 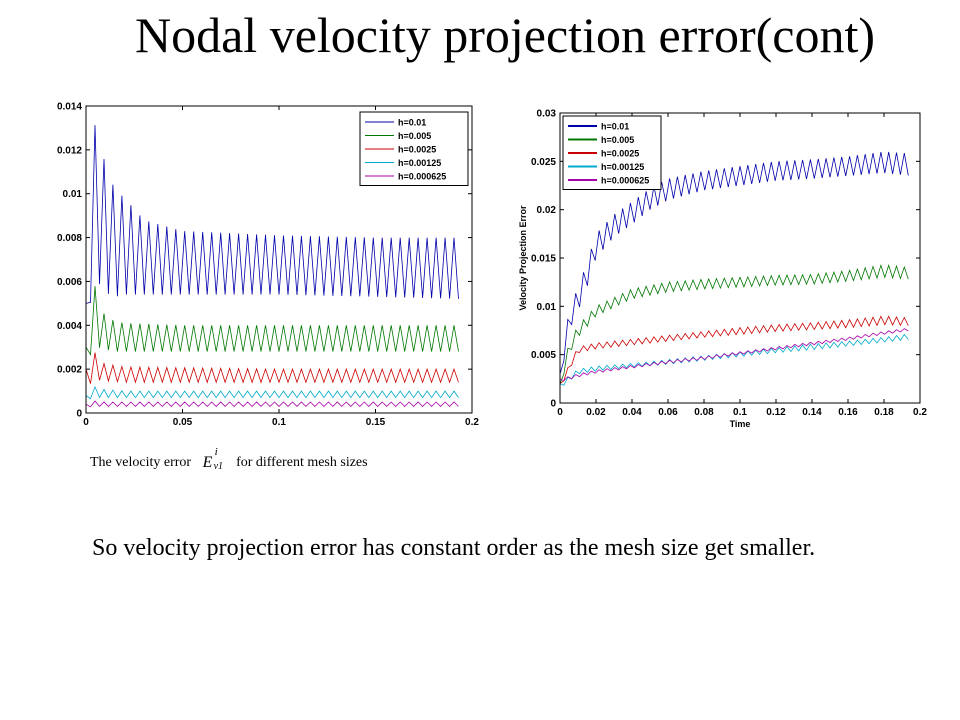 What do you see at coordinates (812, 412) in the screenshot?
I see `x-tick-label: 0.14` at bounding box center [812, 412].